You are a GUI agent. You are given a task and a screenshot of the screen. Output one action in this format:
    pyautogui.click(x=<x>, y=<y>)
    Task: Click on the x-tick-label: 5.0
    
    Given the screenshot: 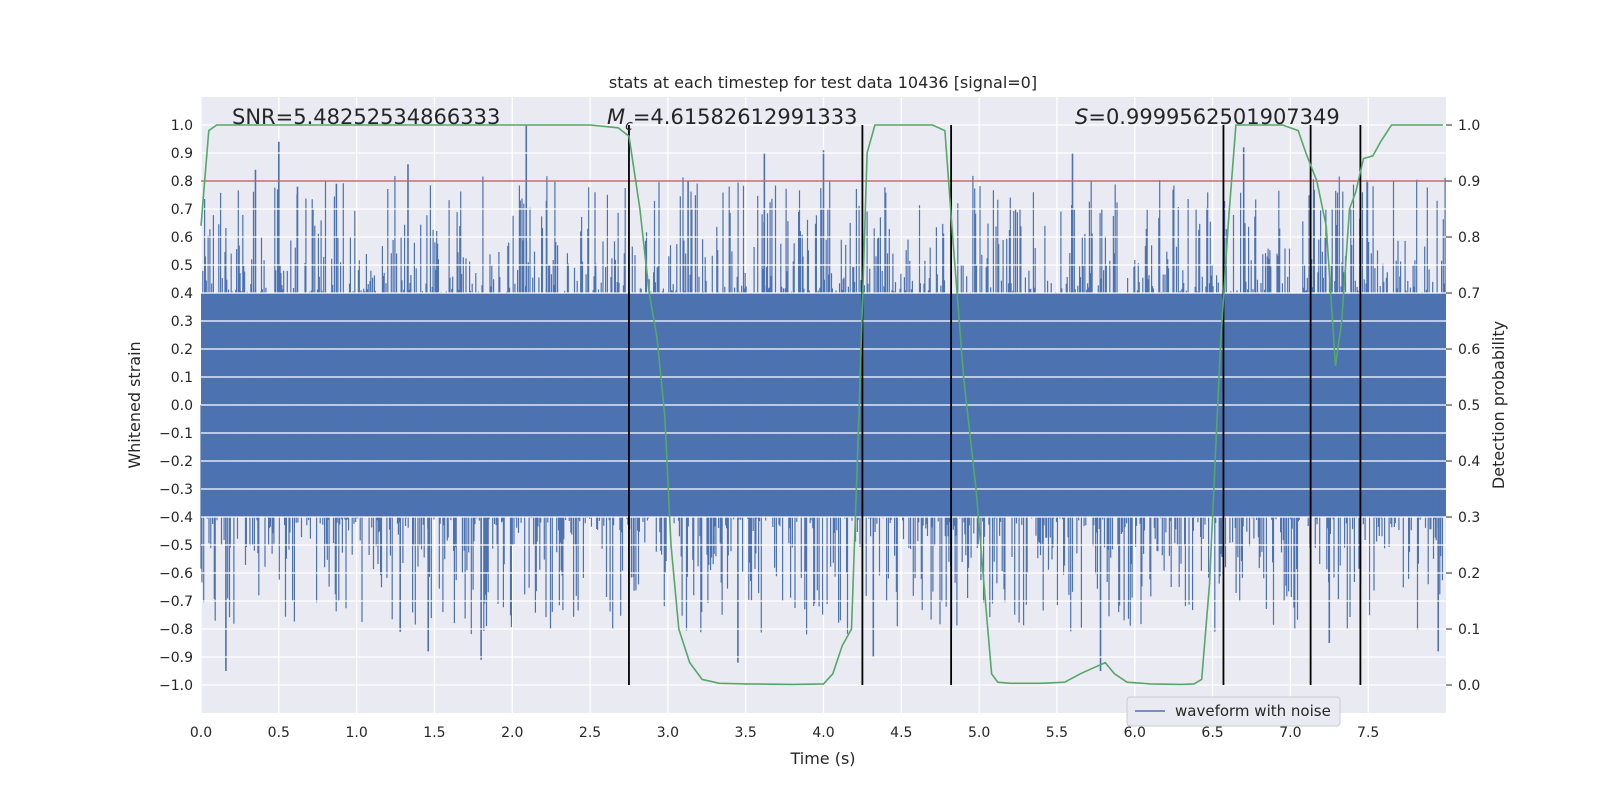 What is the action you would take?
    pyautogui.click(x=979, y=733)
    